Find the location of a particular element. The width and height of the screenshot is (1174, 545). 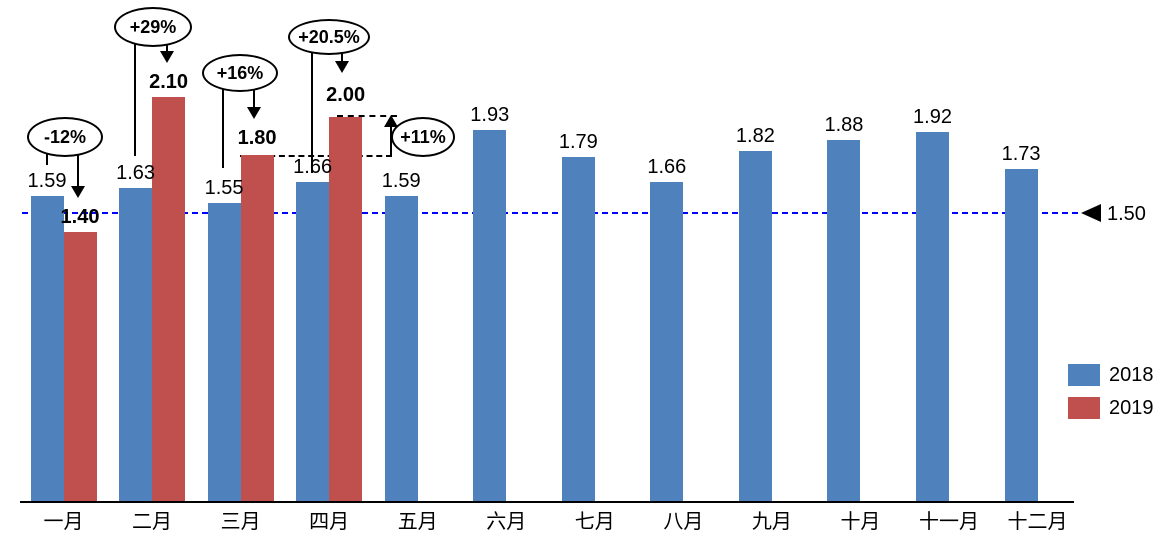

value-label-2018-month-10: 1.88 is located at coordinates (844, 124).